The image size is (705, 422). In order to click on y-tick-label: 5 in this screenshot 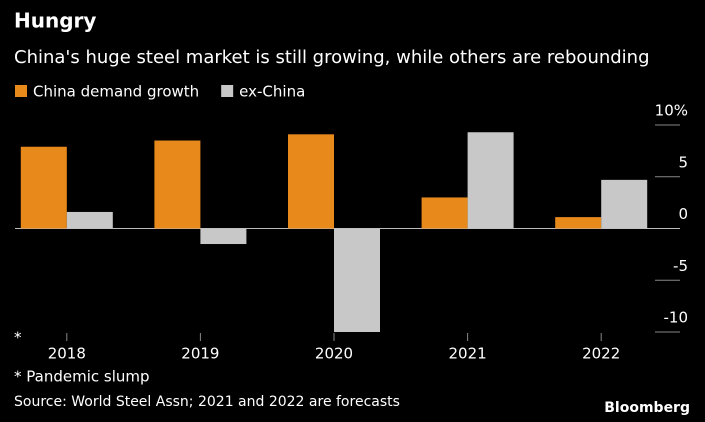, I will do `click(683, 162)`.